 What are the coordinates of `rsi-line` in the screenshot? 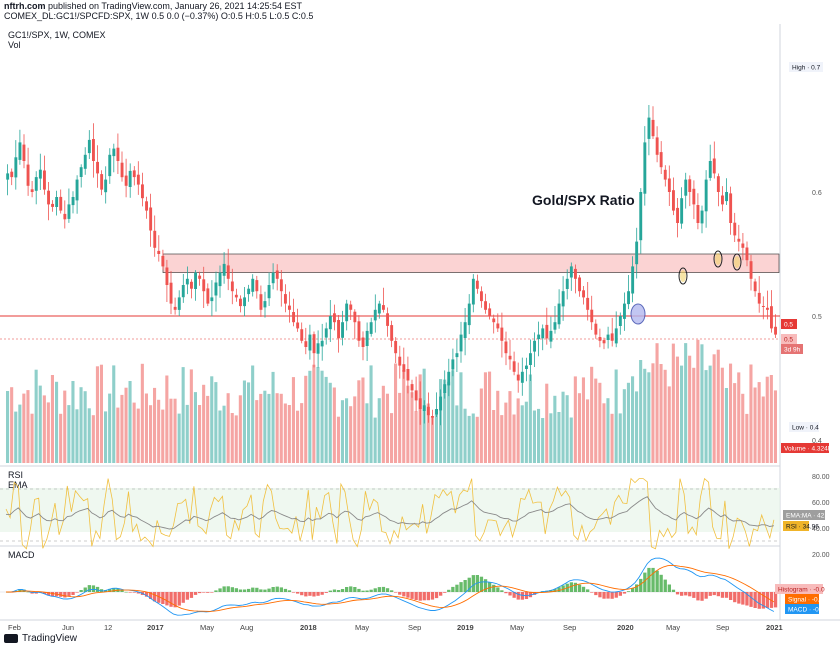 It's located at (390, 513).